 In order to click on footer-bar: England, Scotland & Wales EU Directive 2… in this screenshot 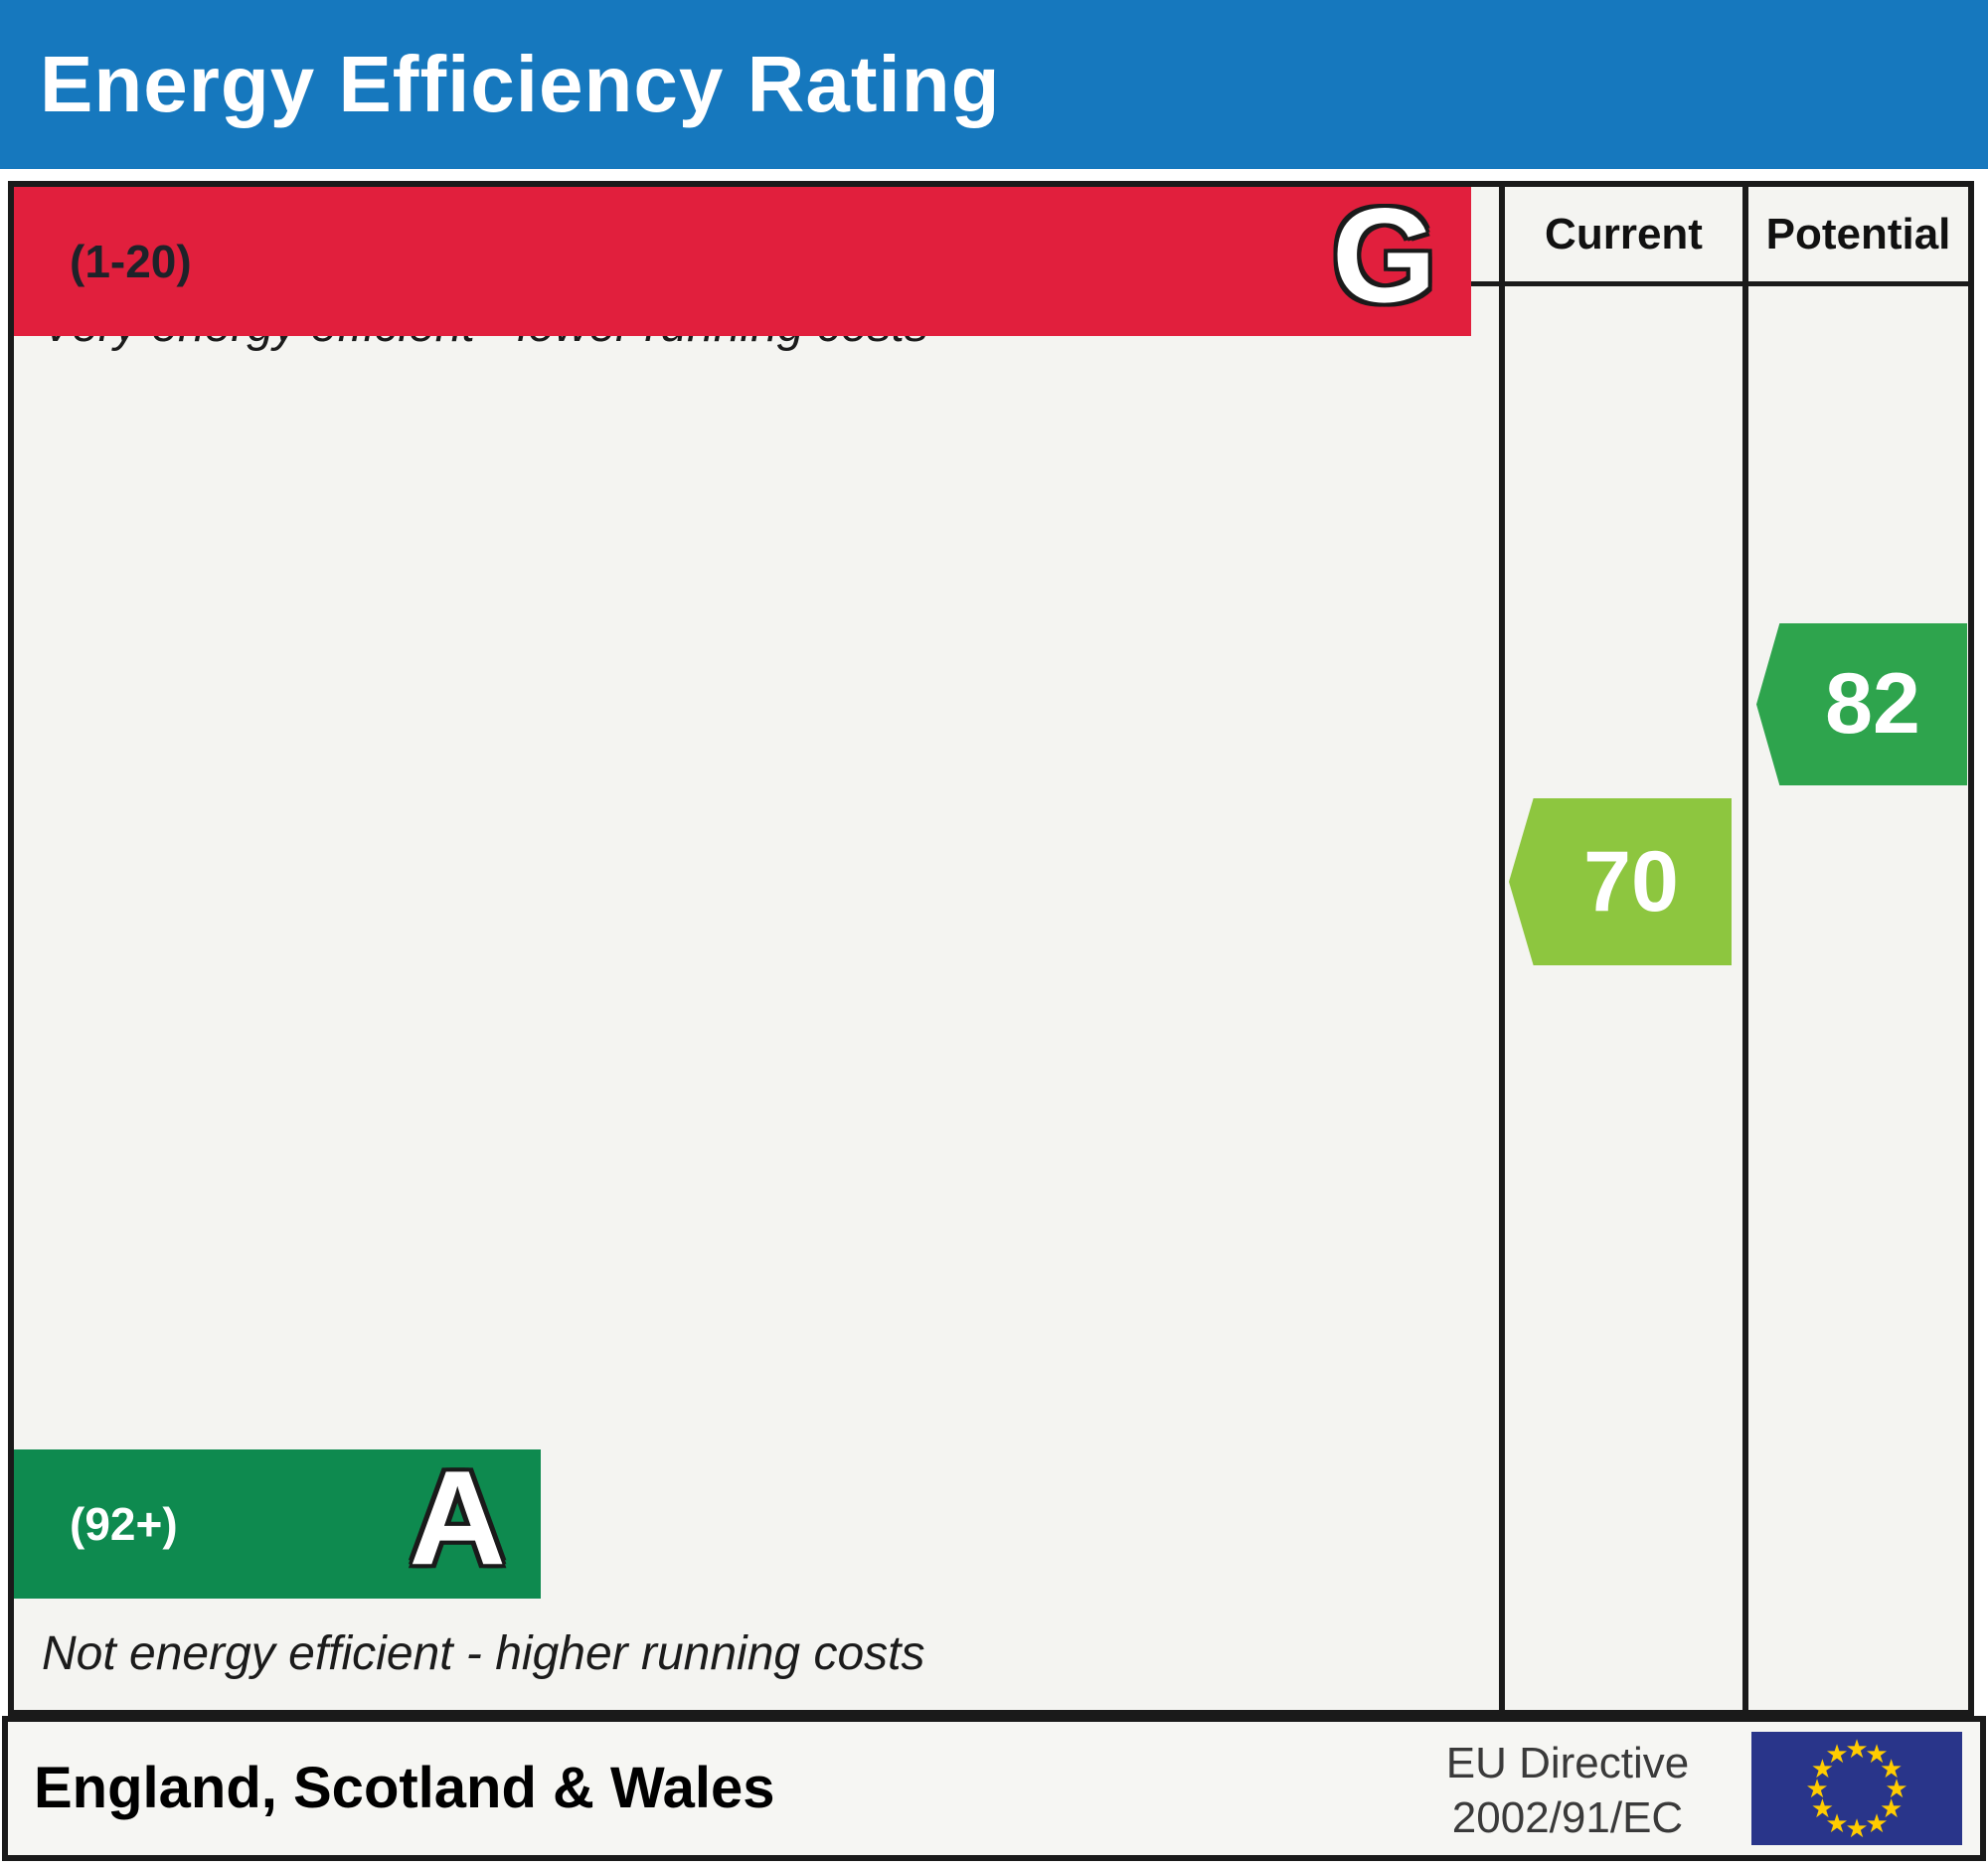, I will do `click(994, 1788)`.